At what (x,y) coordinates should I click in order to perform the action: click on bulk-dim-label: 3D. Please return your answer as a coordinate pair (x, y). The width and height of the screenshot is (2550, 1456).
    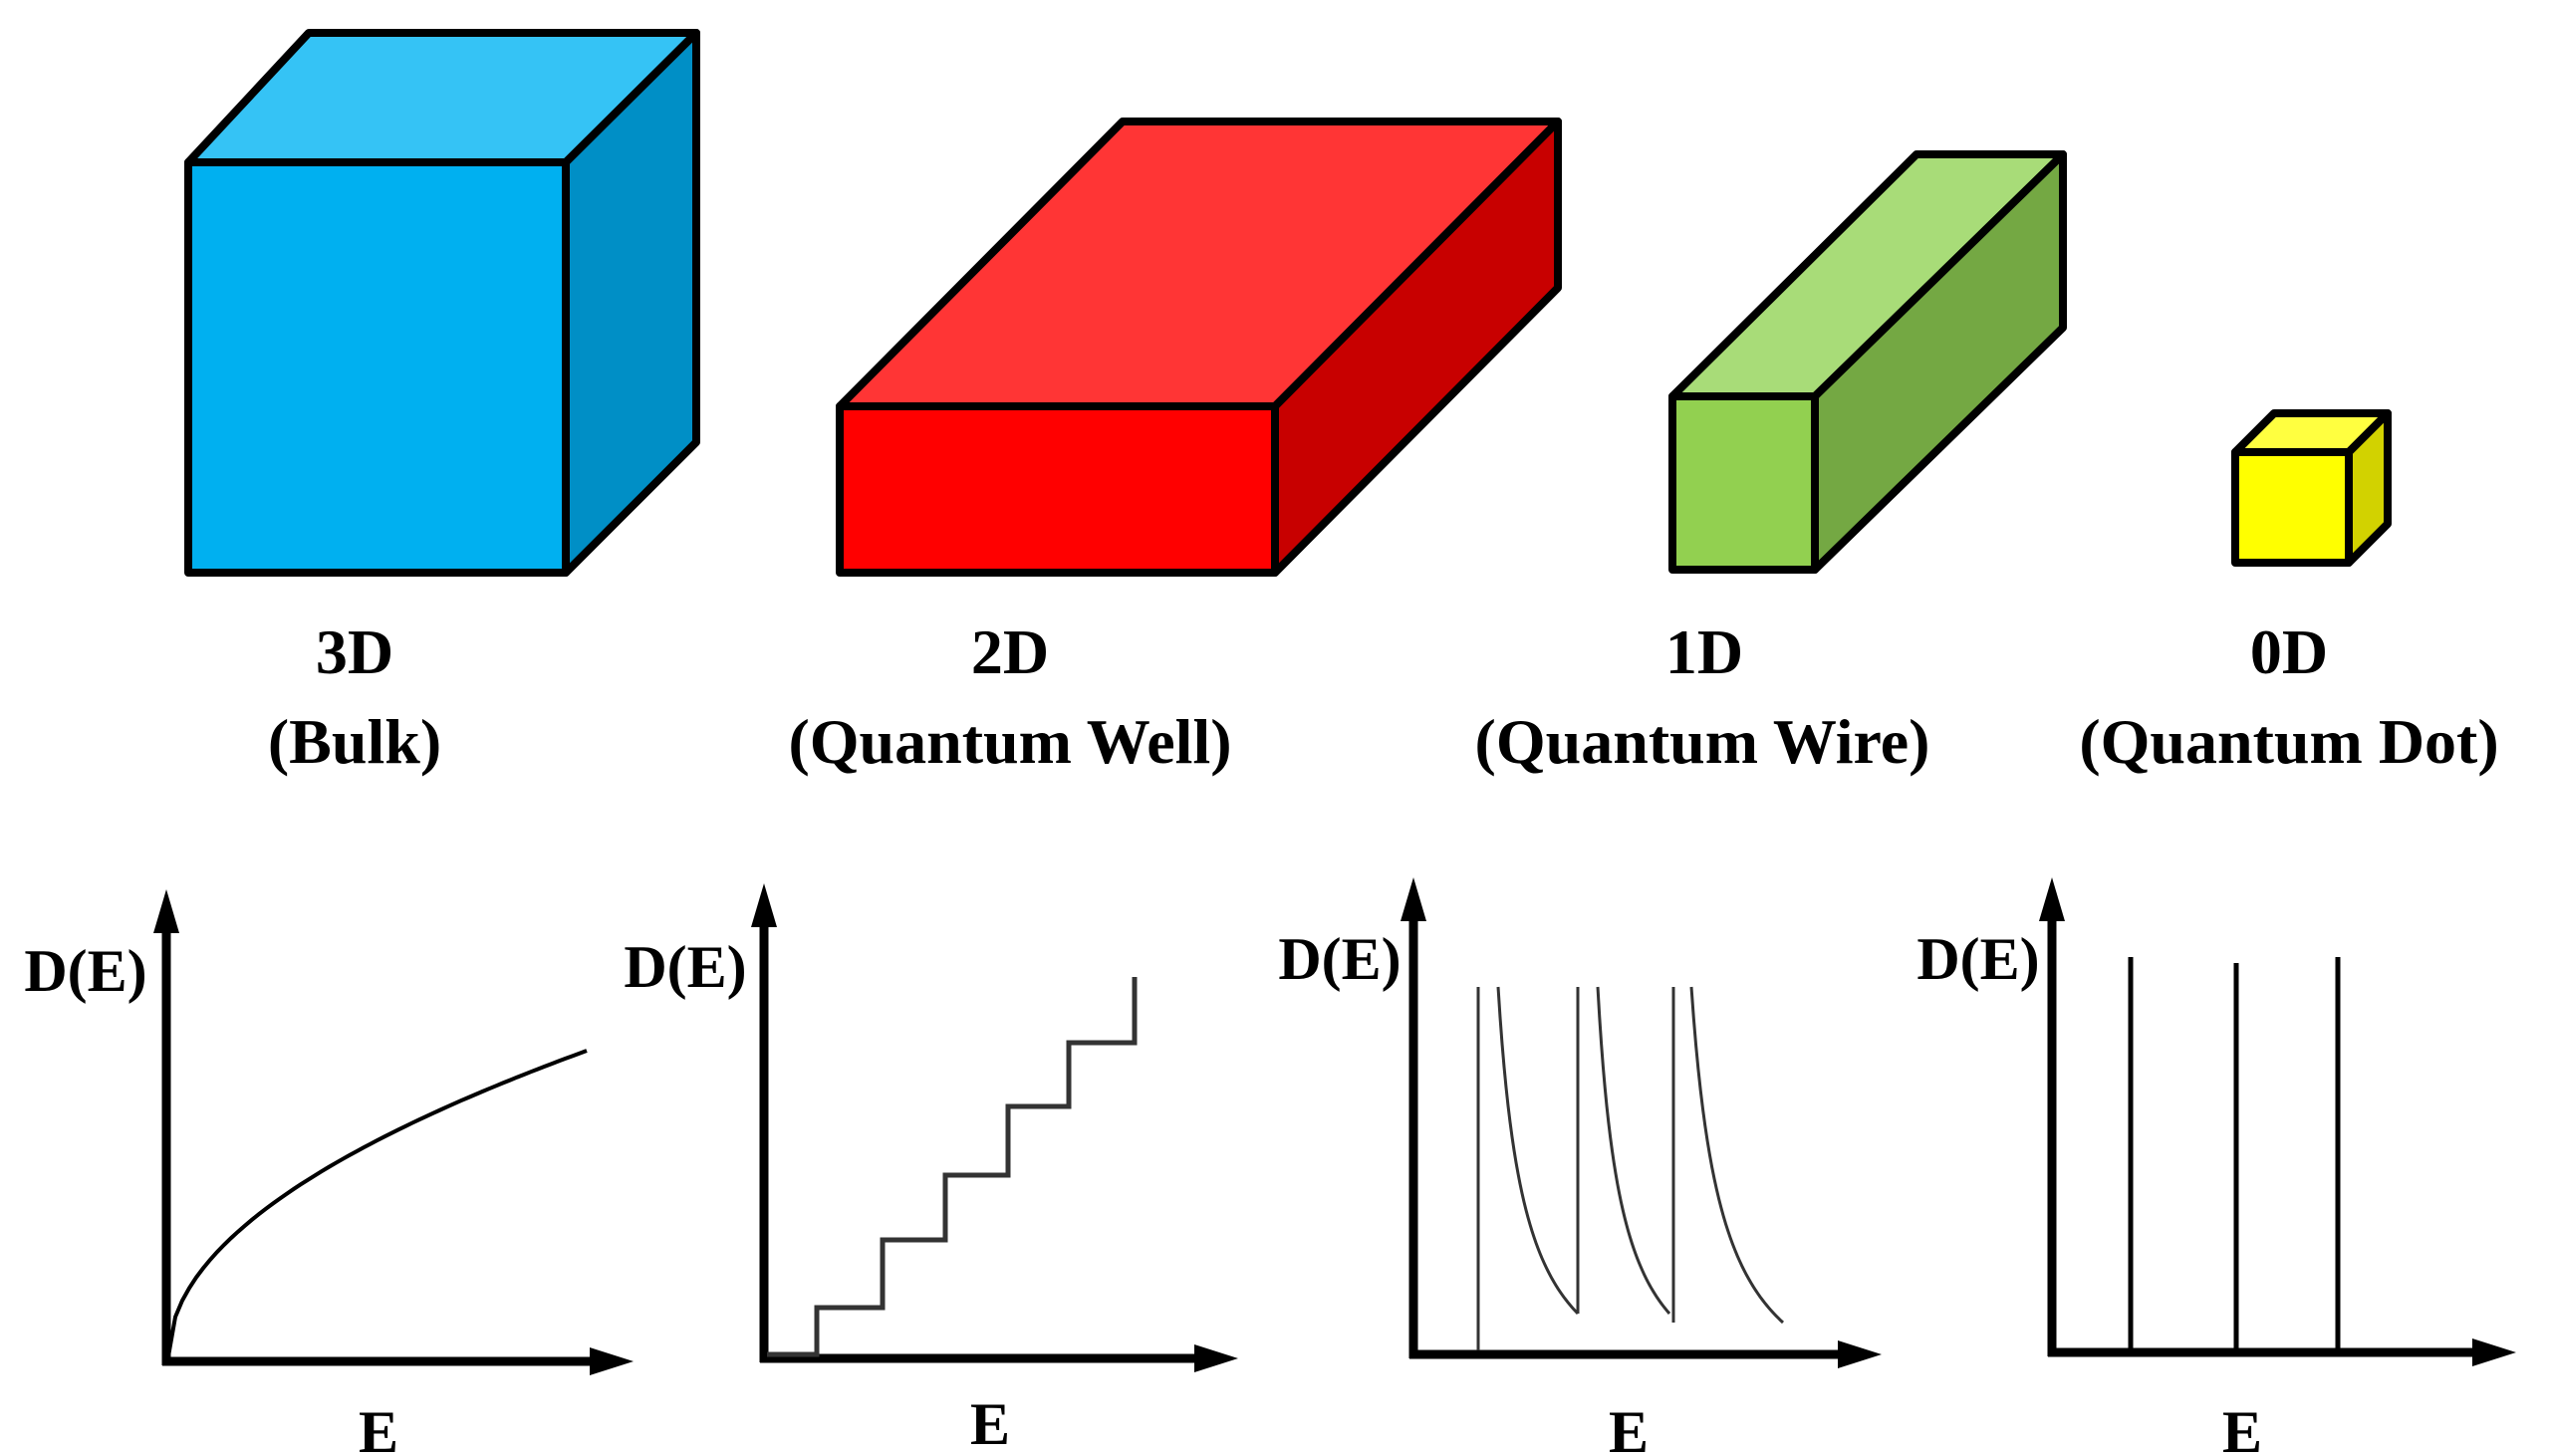
    Looking at the image, I should click on (354, 651).